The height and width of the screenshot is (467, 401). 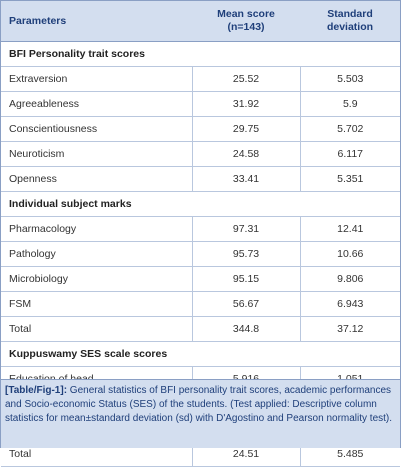 I want to click on header-mean-score: Mean score (n=143), so click(x=246, y=21).